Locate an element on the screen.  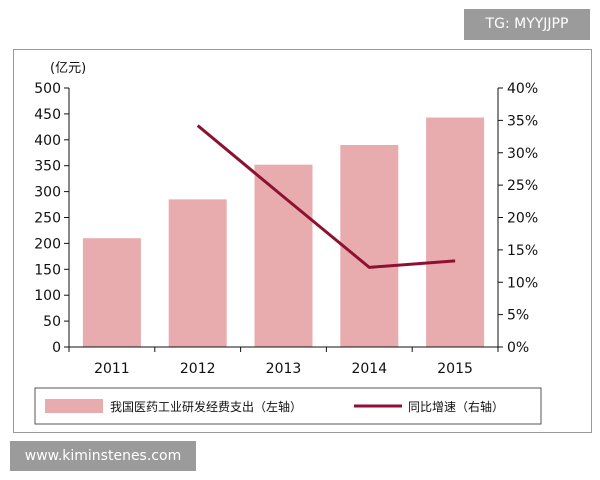
right-tick-label: 40% is located at coordinates (522, 89).